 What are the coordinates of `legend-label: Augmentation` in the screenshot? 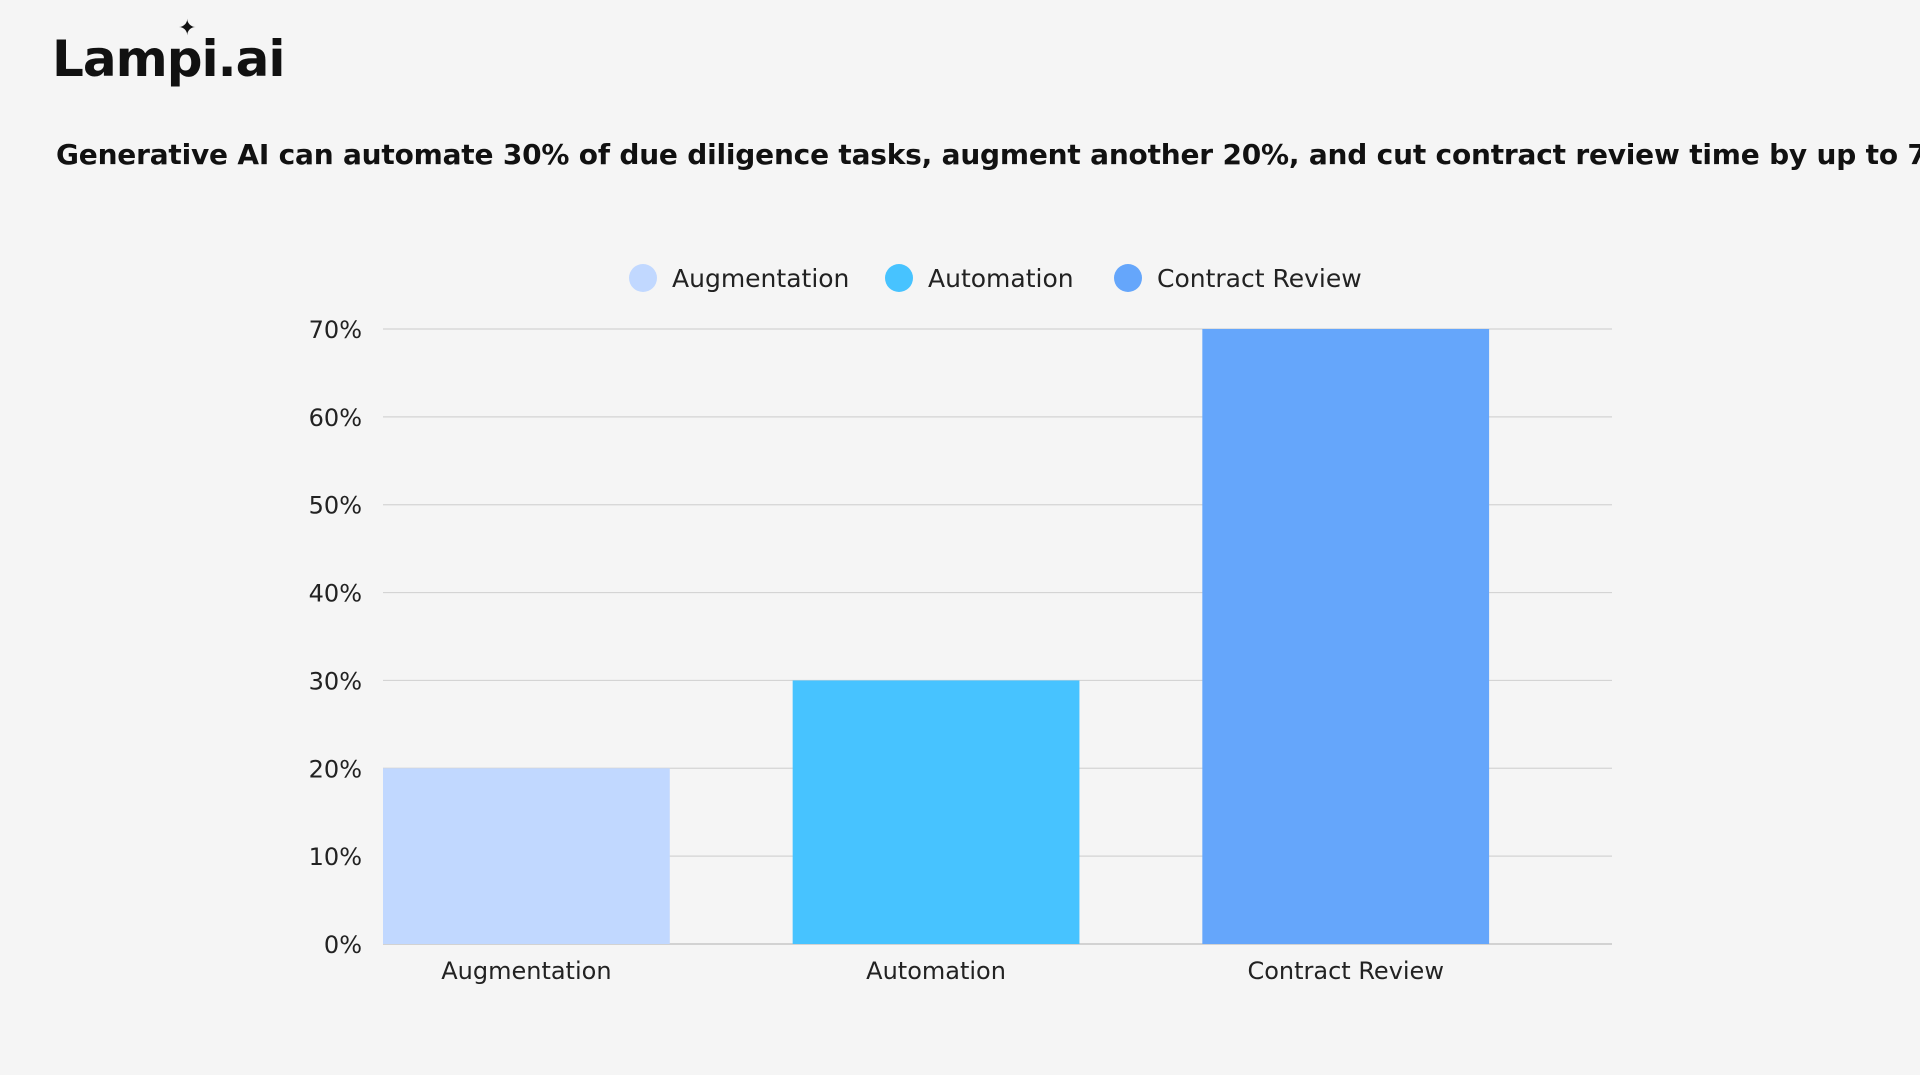 It's located at (760, 278).